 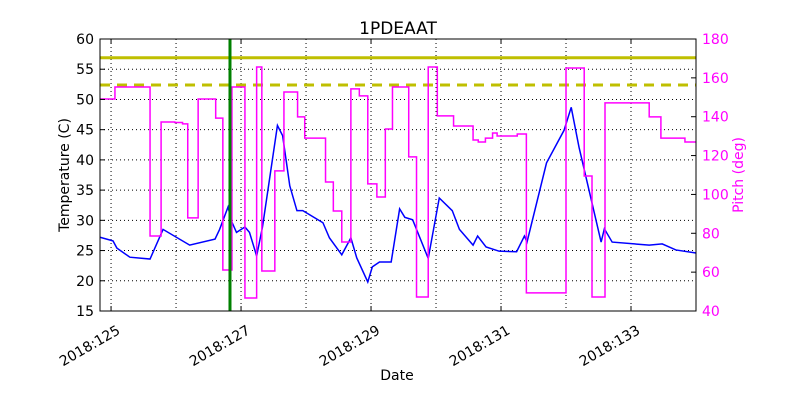 I want to click on y-tick-label: 45, so click(x=85, y=131).